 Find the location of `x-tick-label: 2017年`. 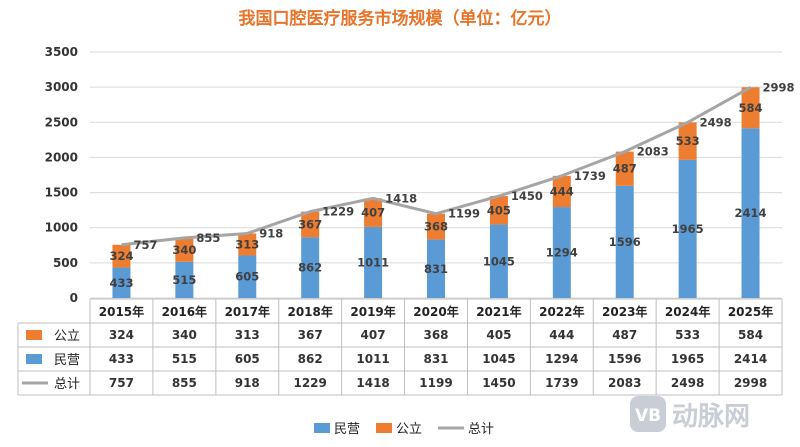

x-tick-label: 2017年 is located at coordinates (247, 311).